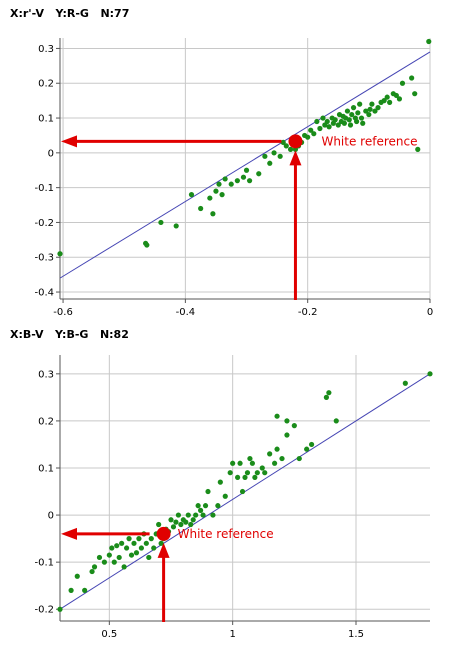 This screenshot has width=449, height=649. What do you see at coordinates (46, 49) in the screenshot?
I see `y-tick-label: 0.3` at bounding box center [46, 49].